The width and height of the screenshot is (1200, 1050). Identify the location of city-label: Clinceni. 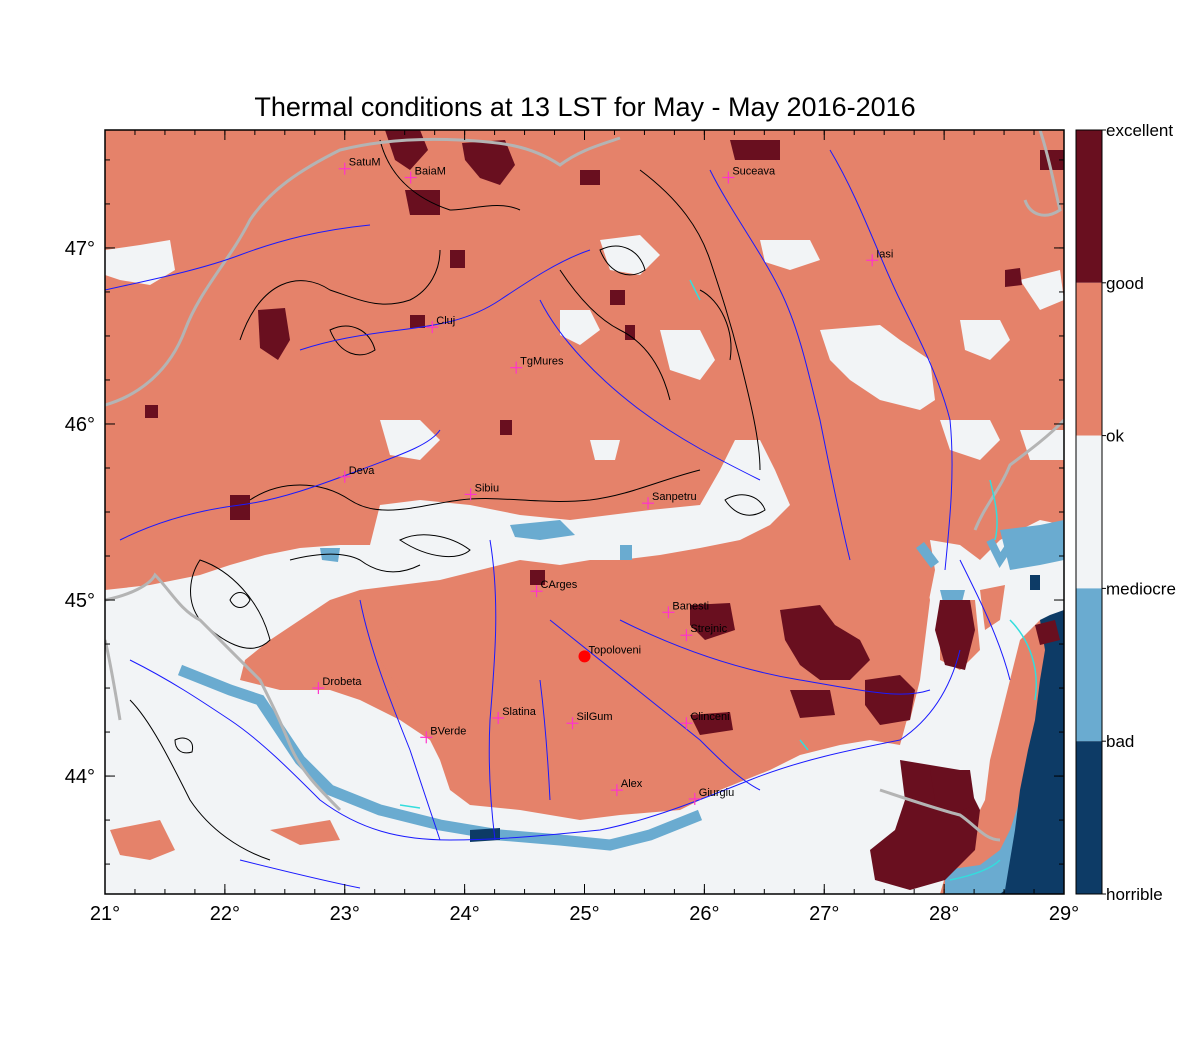
(709, 717).